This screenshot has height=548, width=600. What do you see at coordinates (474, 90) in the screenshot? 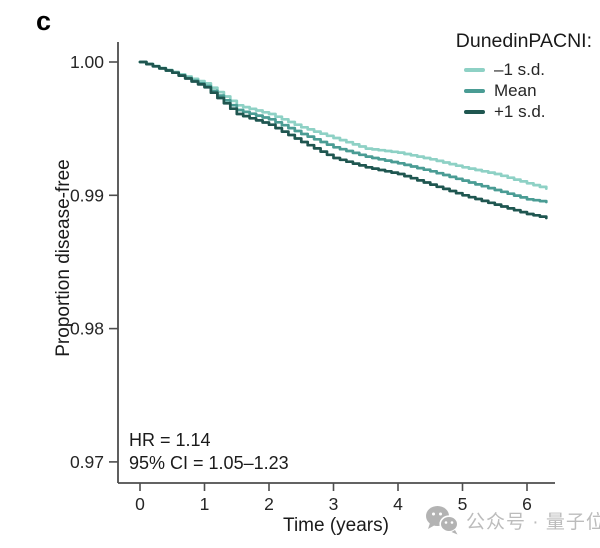
I see `line-swatch-mean` at bounding box center [474, 90].